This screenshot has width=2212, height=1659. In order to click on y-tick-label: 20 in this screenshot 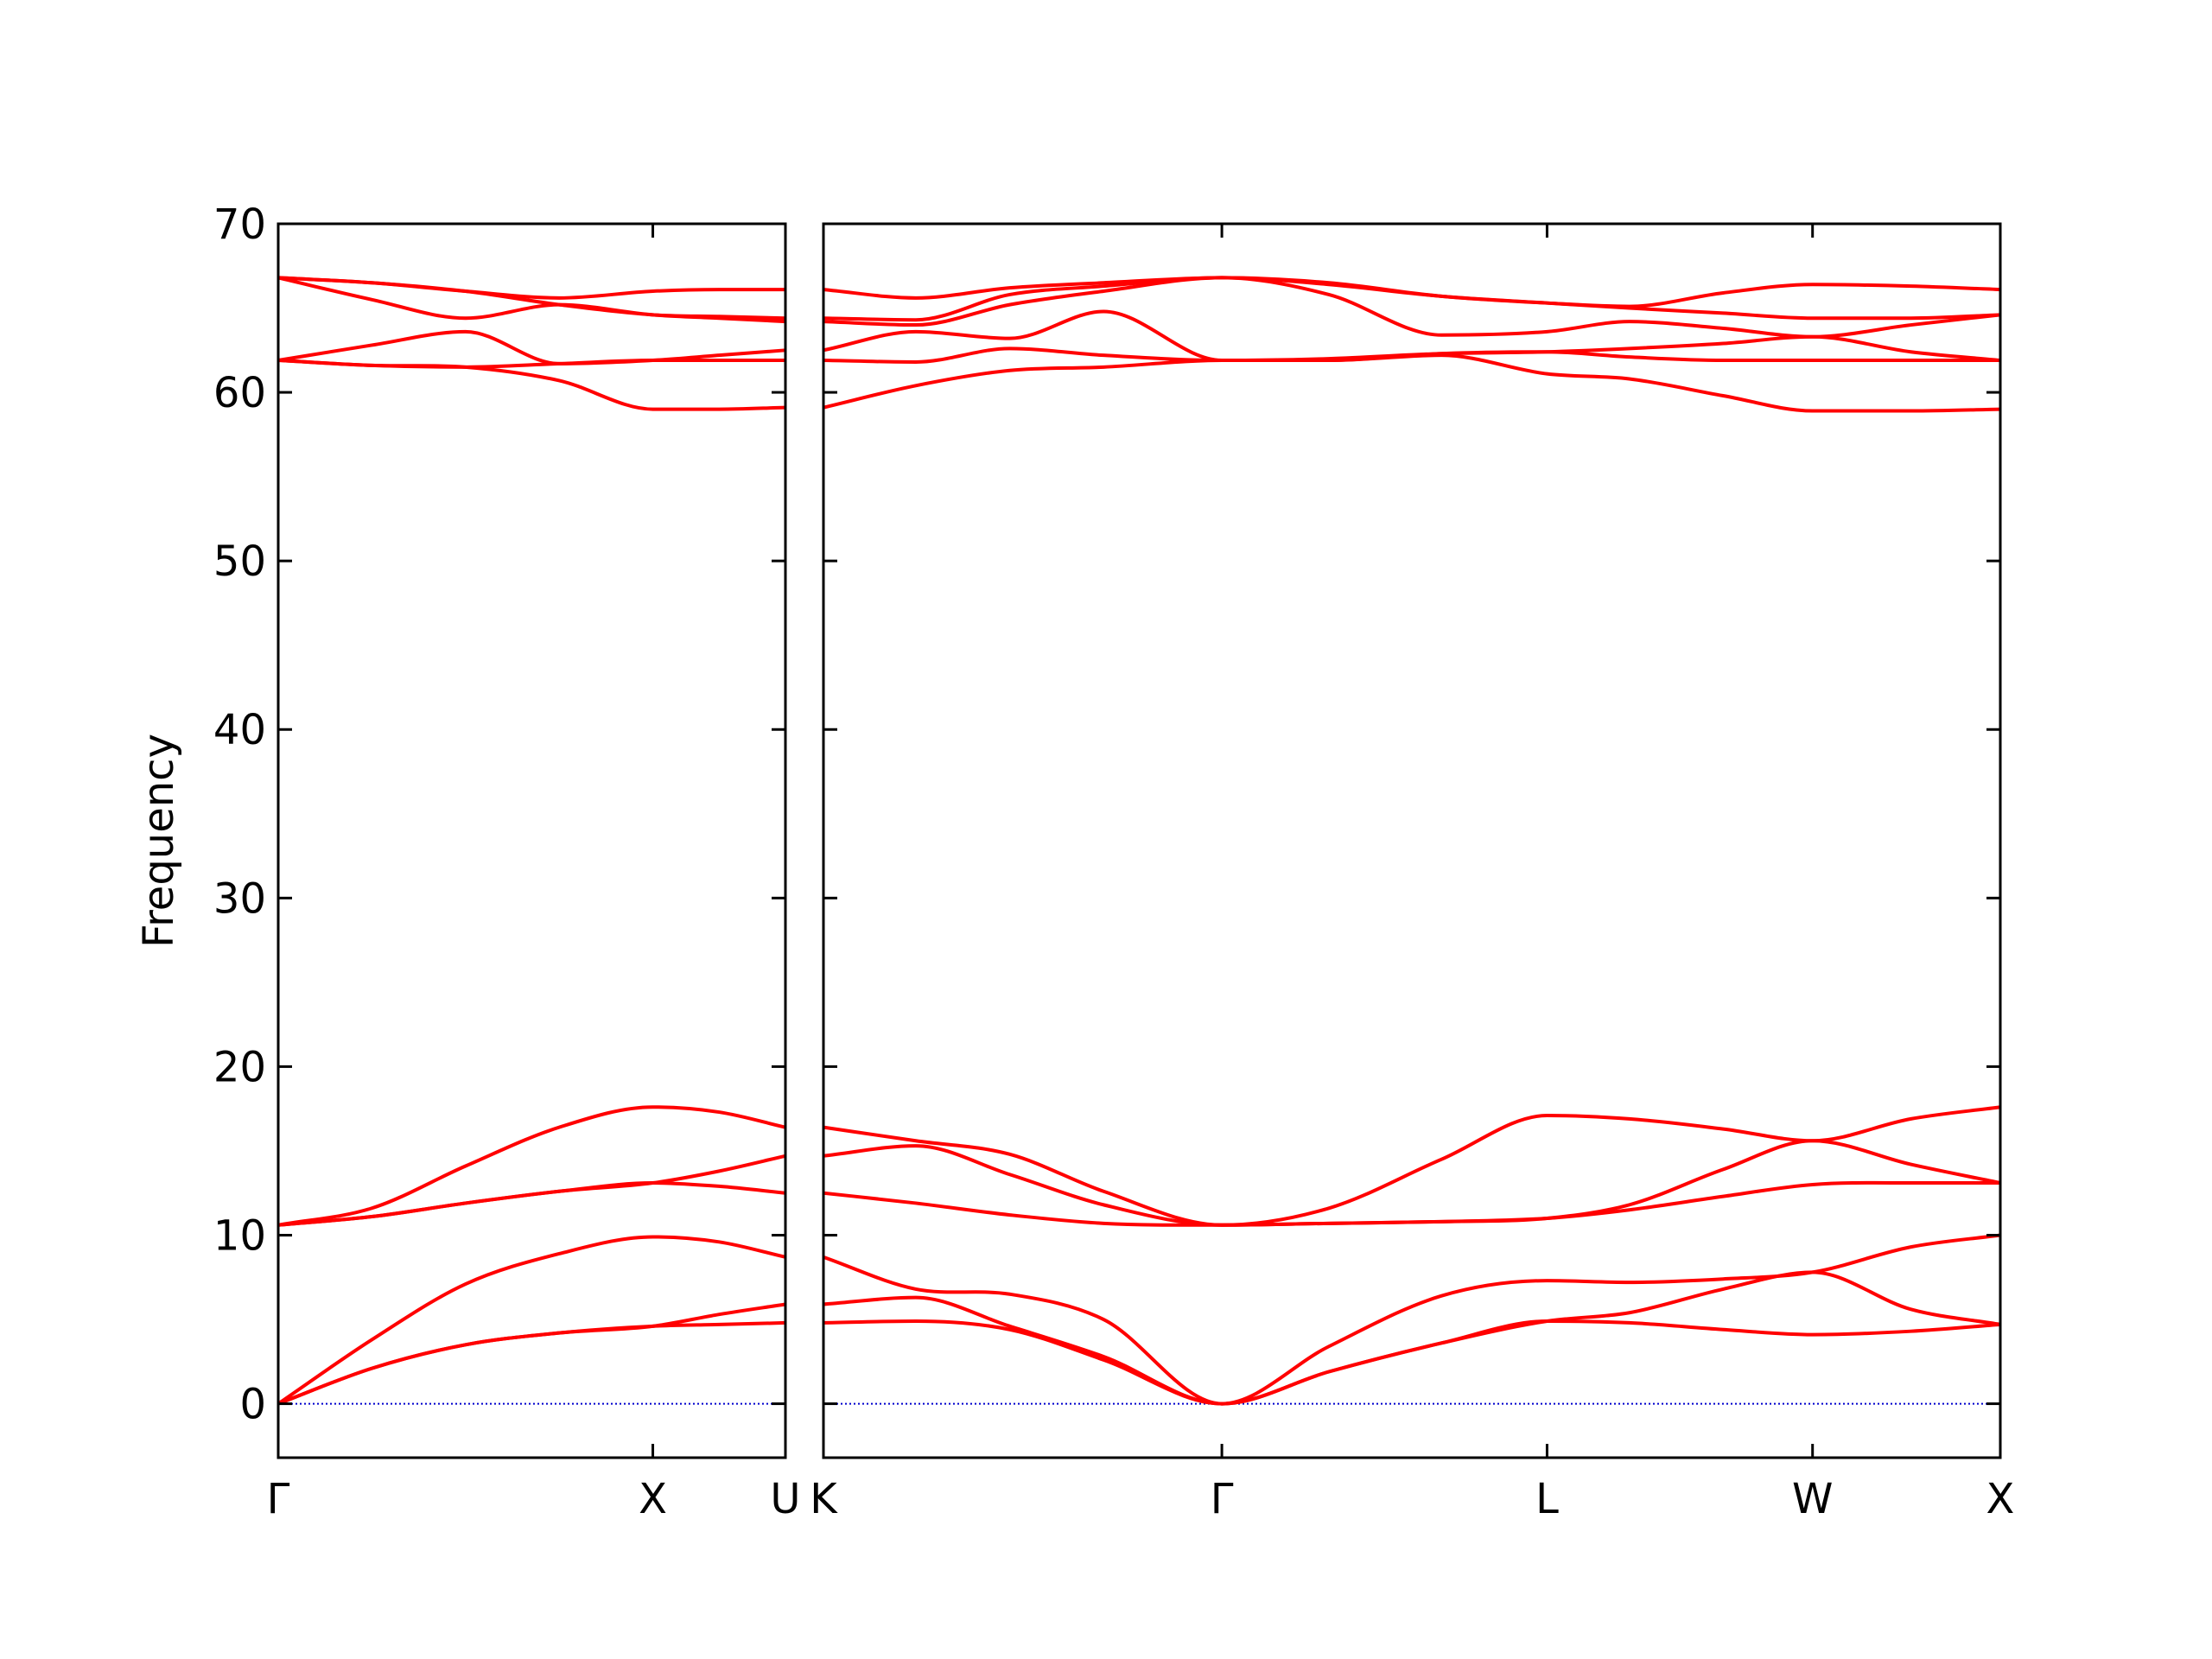, I will do `click(239, 1067)`.